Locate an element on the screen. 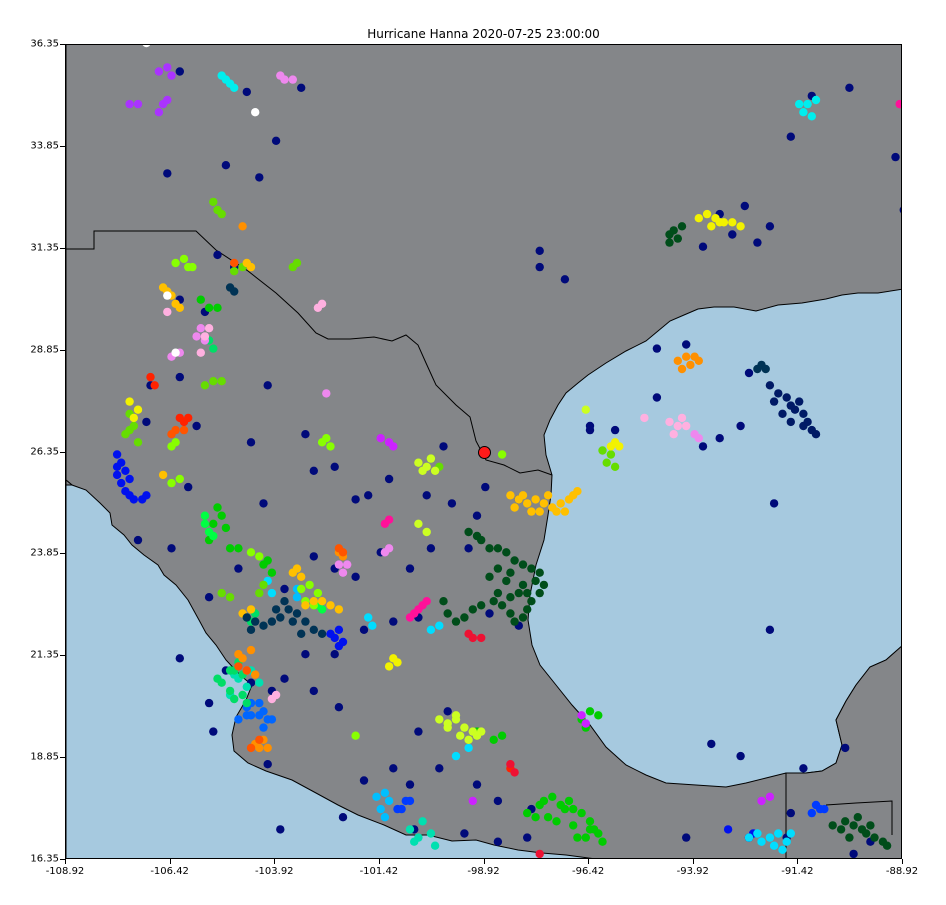  y-tick-label: 28.85 is located at coordinates (44, 350).